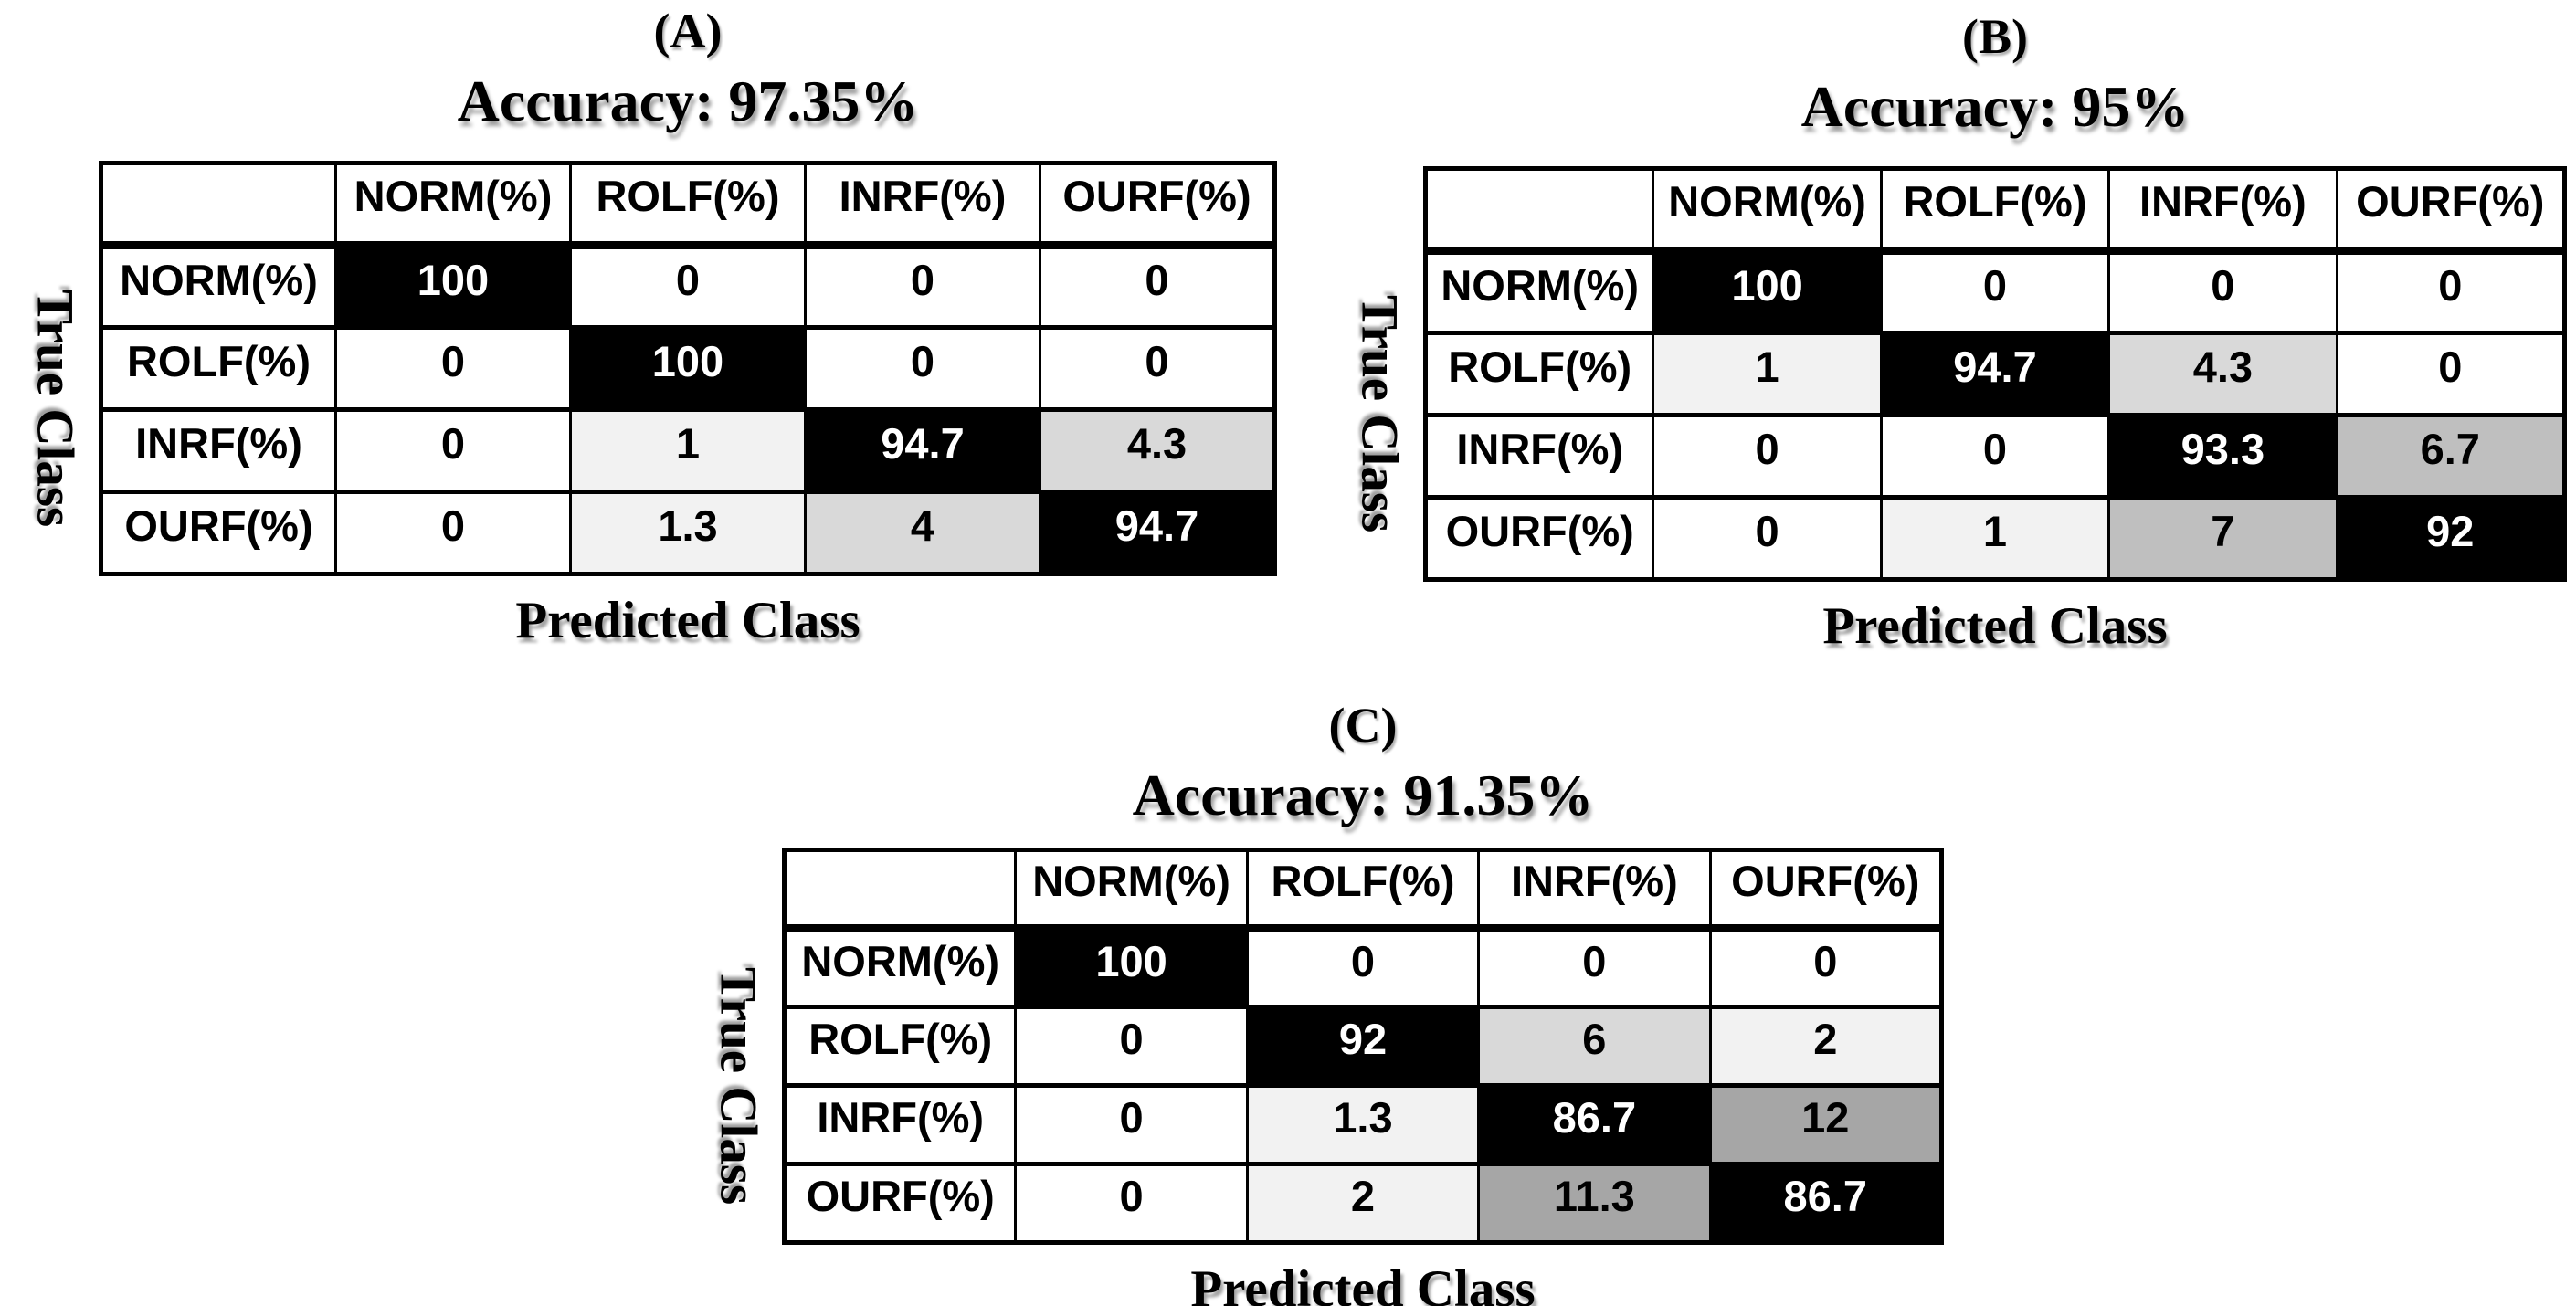 This screenshot has width=2576, height=1306. I want to click on matrix-cell: 1, so click(1995, 538).